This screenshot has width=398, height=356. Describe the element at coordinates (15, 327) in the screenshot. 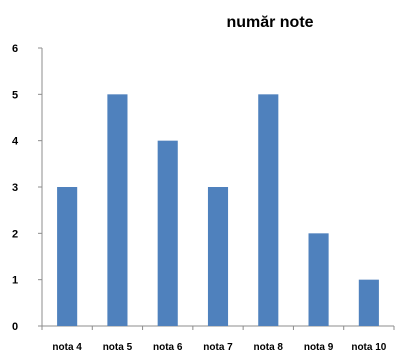

I see `y-tick-label: 0` at that location.